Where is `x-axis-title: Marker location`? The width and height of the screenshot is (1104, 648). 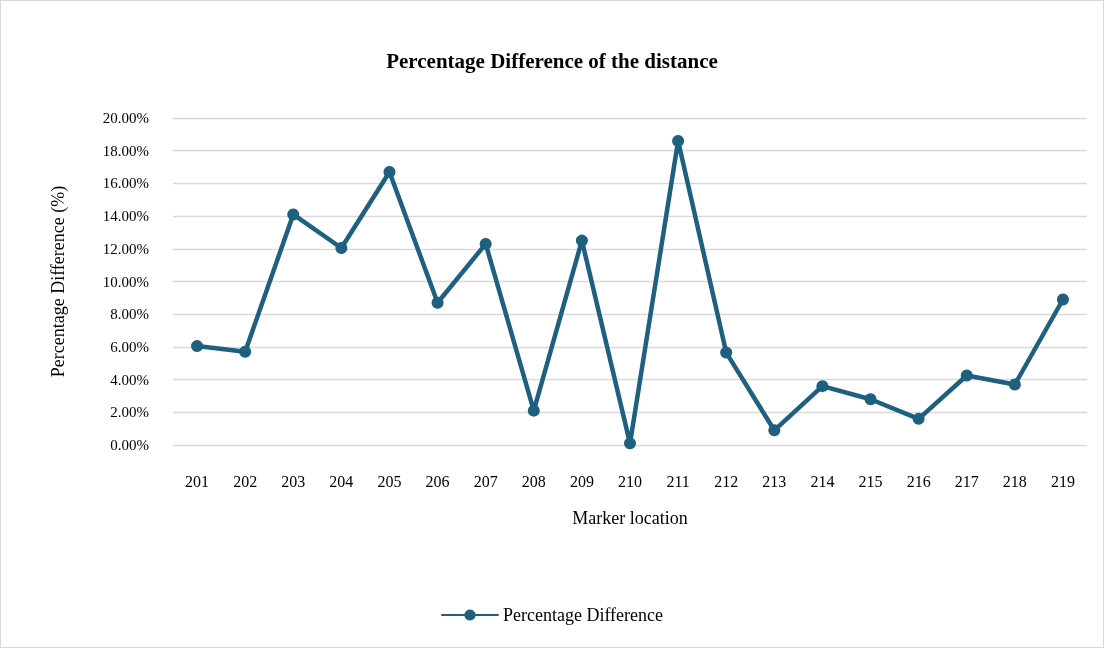
x-axis-title: Marker location is located at coordinates (630, 518).